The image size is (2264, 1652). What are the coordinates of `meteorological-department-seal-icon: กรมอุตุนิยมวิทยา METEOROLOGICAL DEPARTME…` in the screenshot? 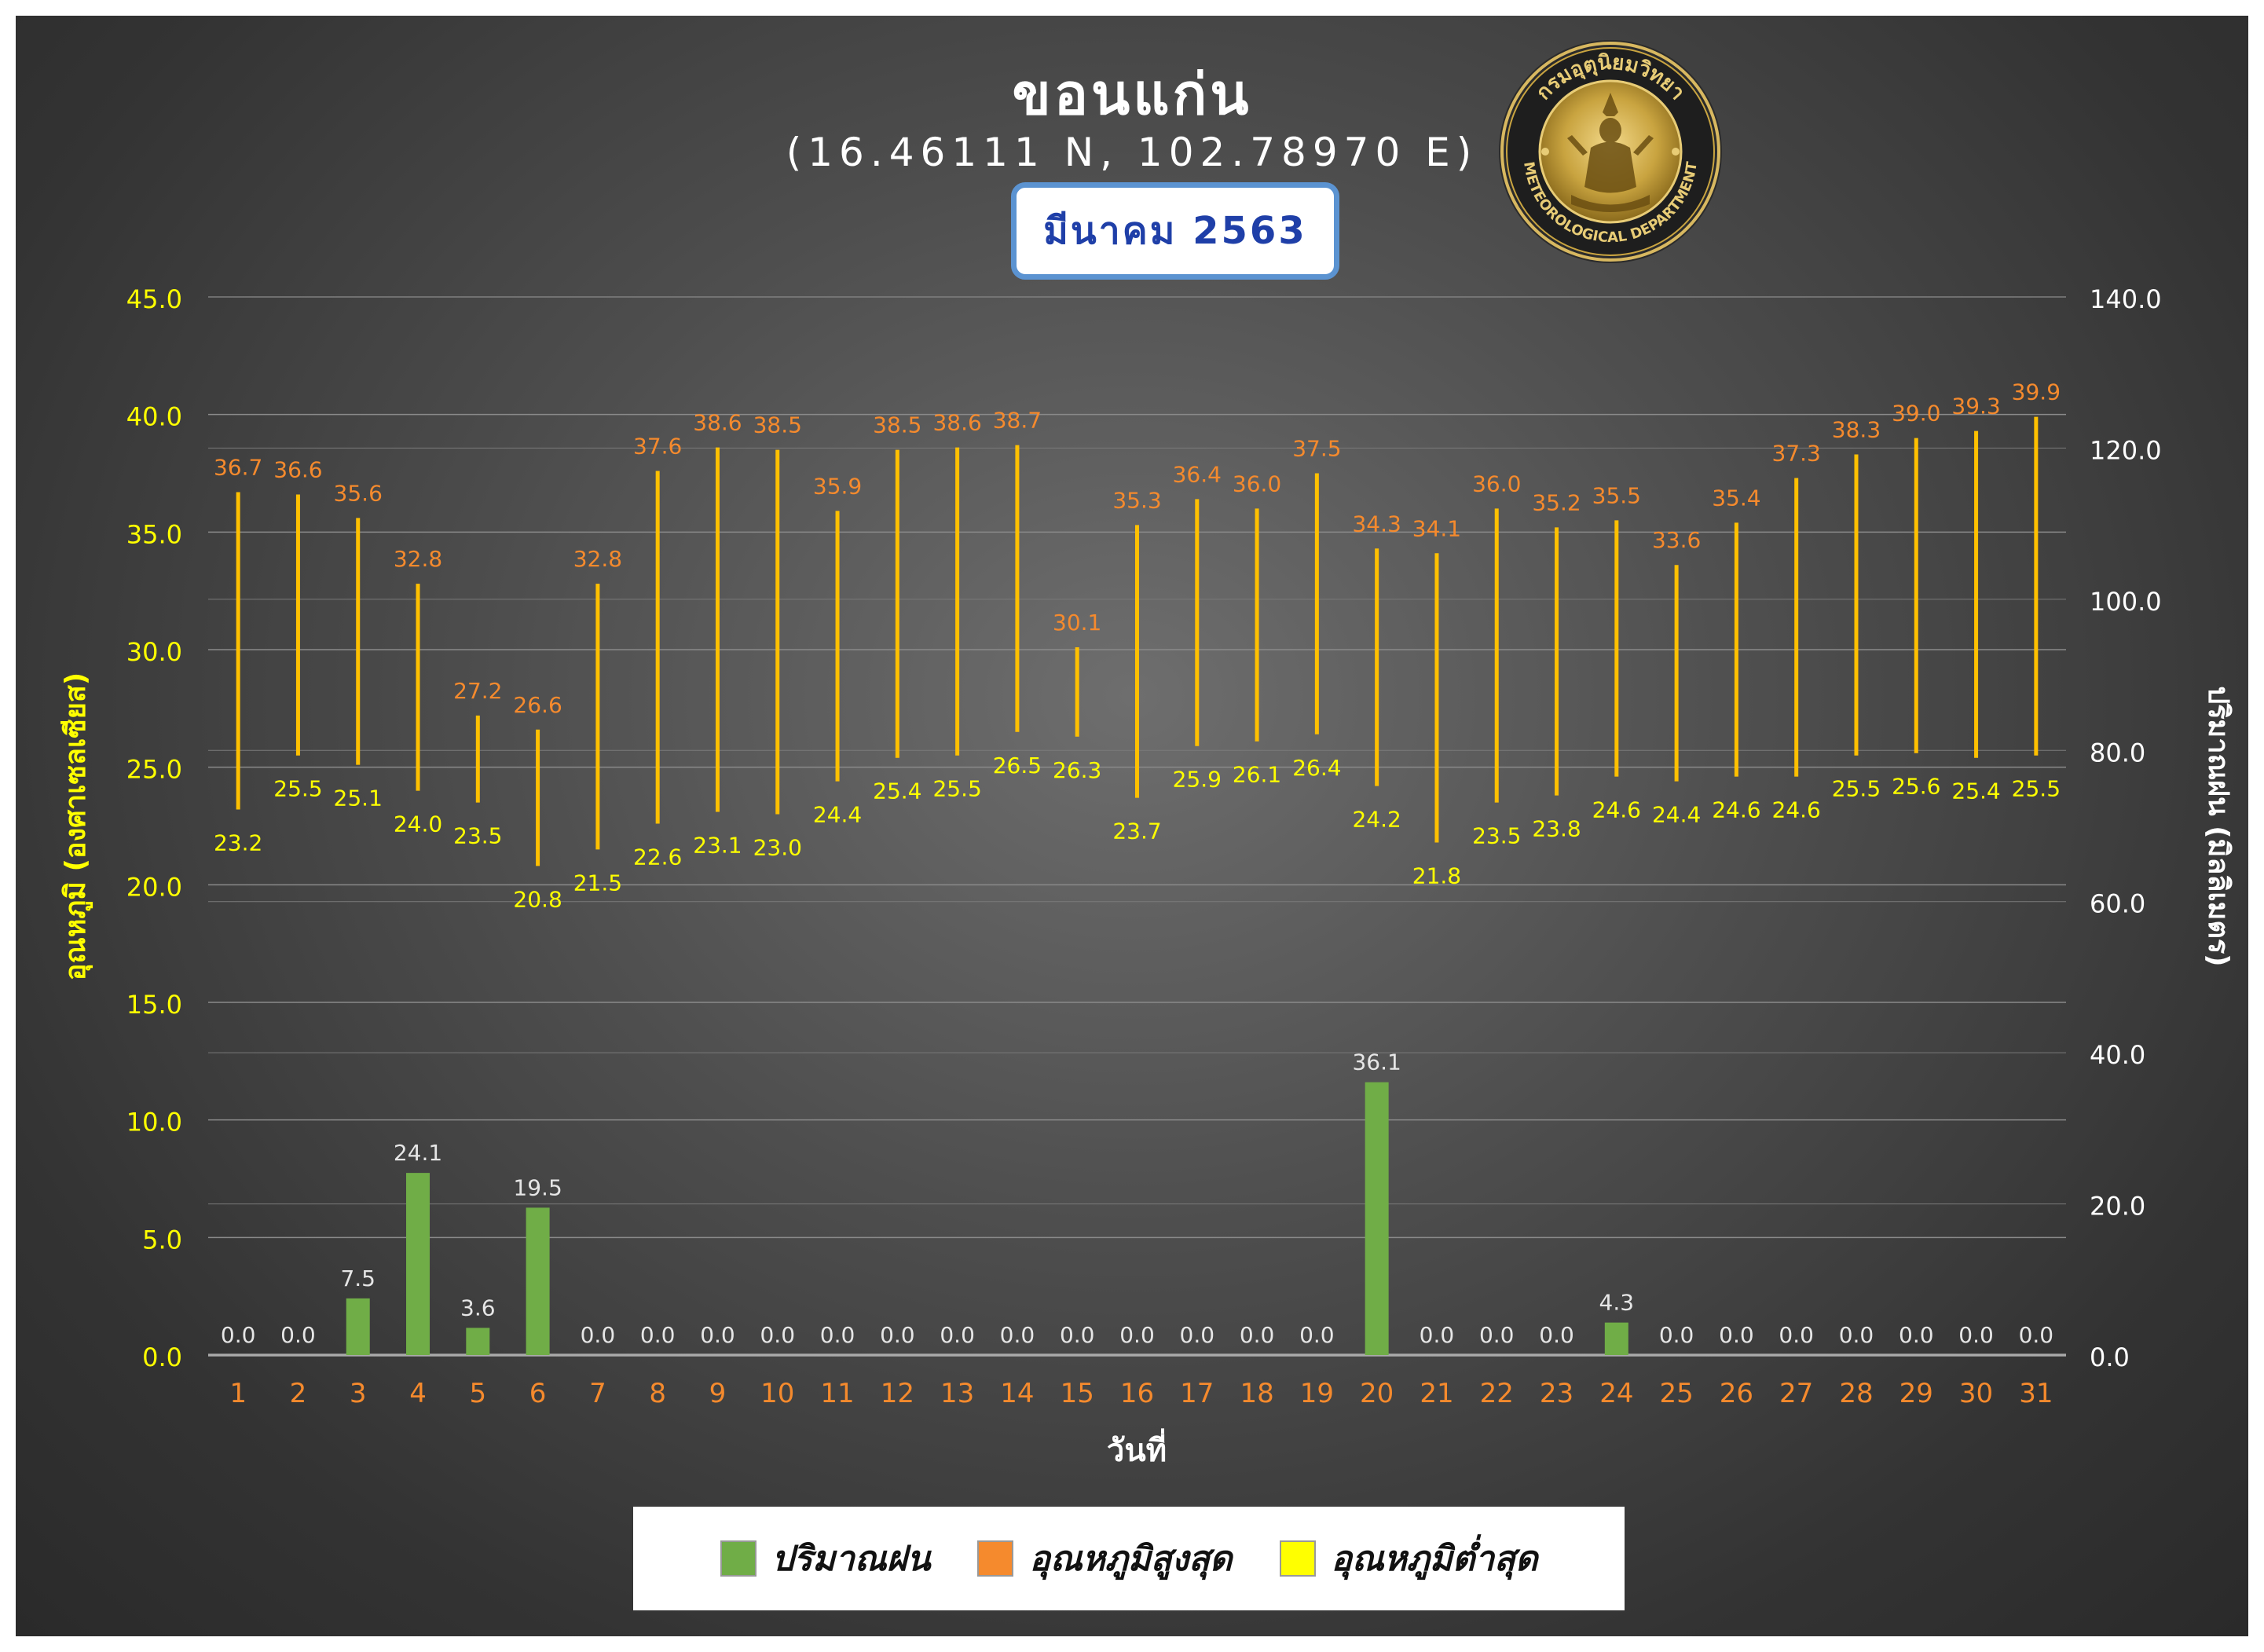 It's located at (1610, 151).